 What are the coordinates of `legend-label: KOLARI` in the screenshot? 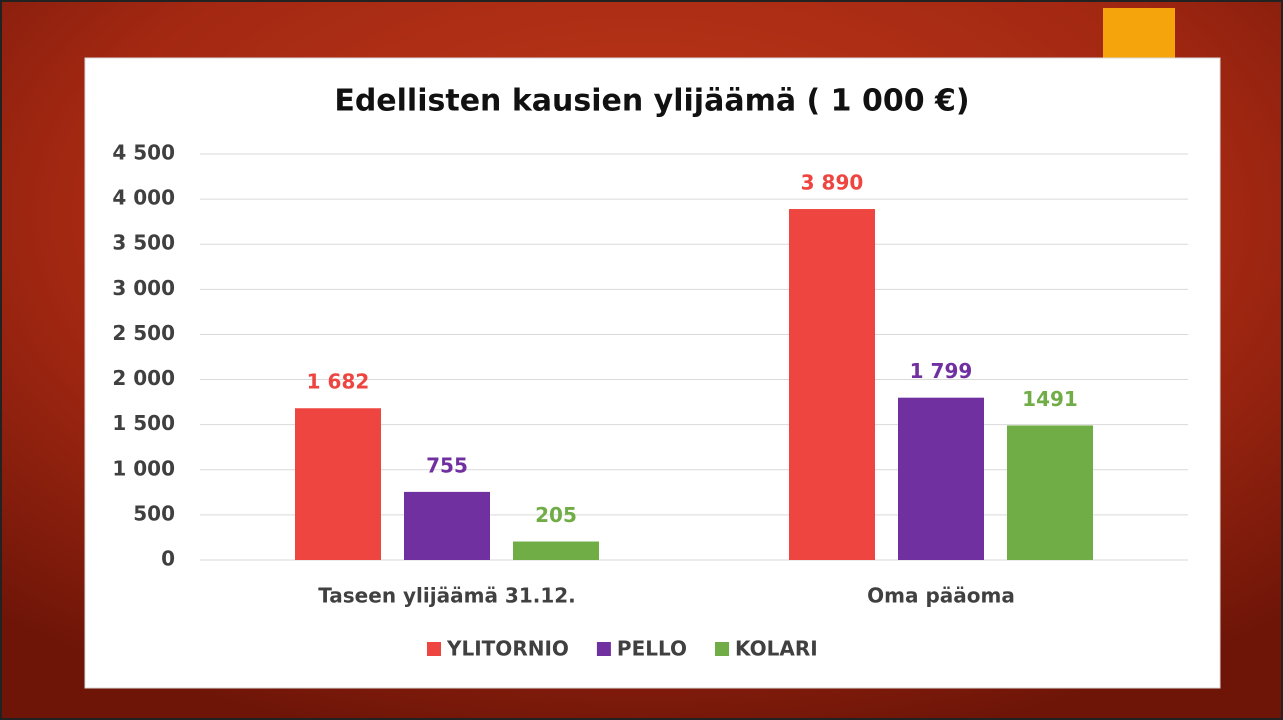 It's located at (776, 649).